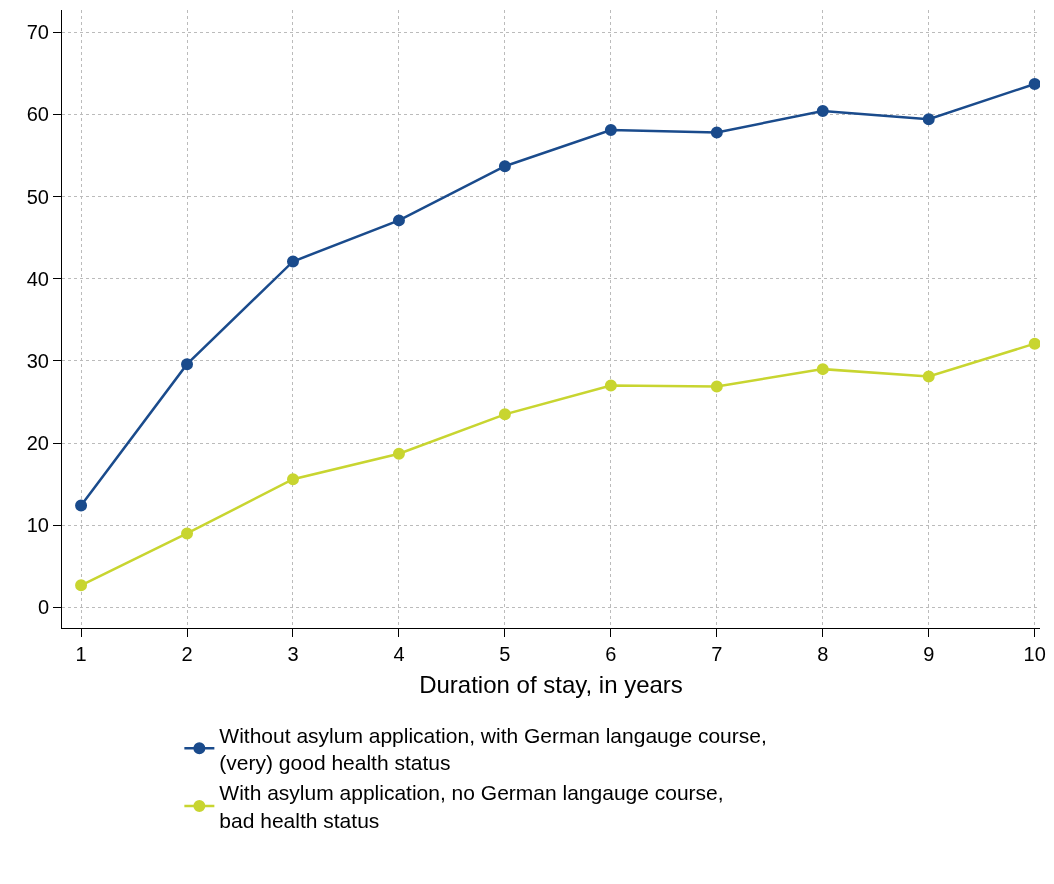 The image size is (1054, 884). Describe the element at coordinates (505, 654) in the screenshot. I see `x-tick-label: 5` at that location.